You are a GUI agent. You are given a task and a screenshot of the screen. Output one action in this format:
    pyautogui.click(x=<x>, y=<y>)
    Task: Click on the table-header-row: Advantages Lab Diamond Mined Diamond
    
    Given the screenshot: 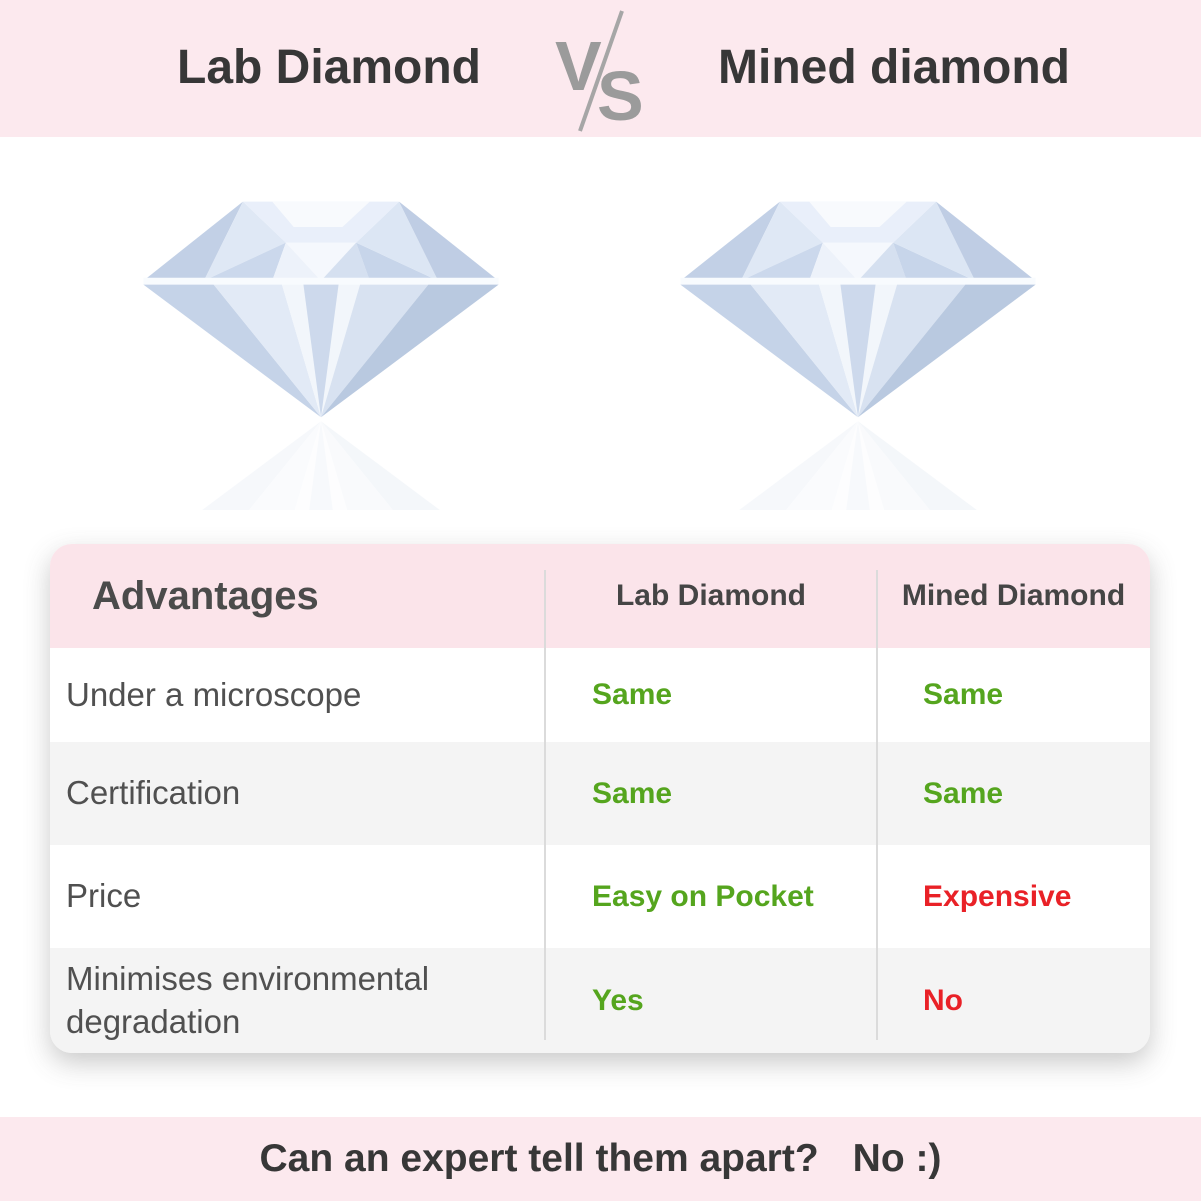 What is the action you would take?
    pyautogui.click(x=600, y=596)
    